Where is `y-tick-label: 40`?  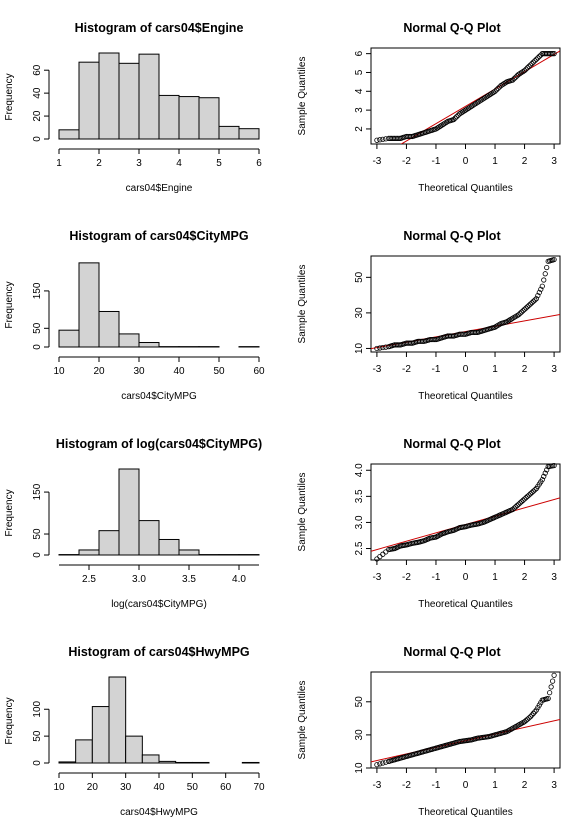
y-tick-label: 40 is located at coordinates (37, 93).